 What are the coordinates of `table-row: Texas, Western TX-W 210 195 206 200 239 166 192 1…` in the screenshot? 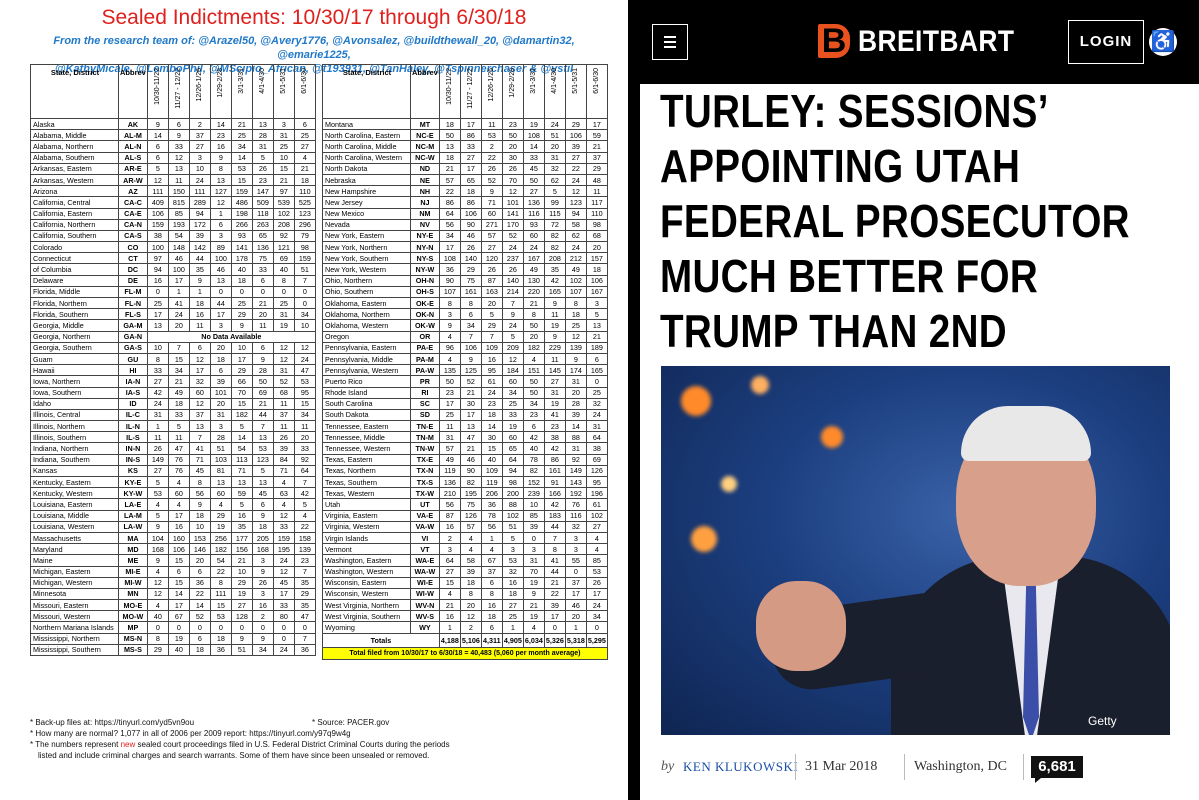 It's located at (465, 493).